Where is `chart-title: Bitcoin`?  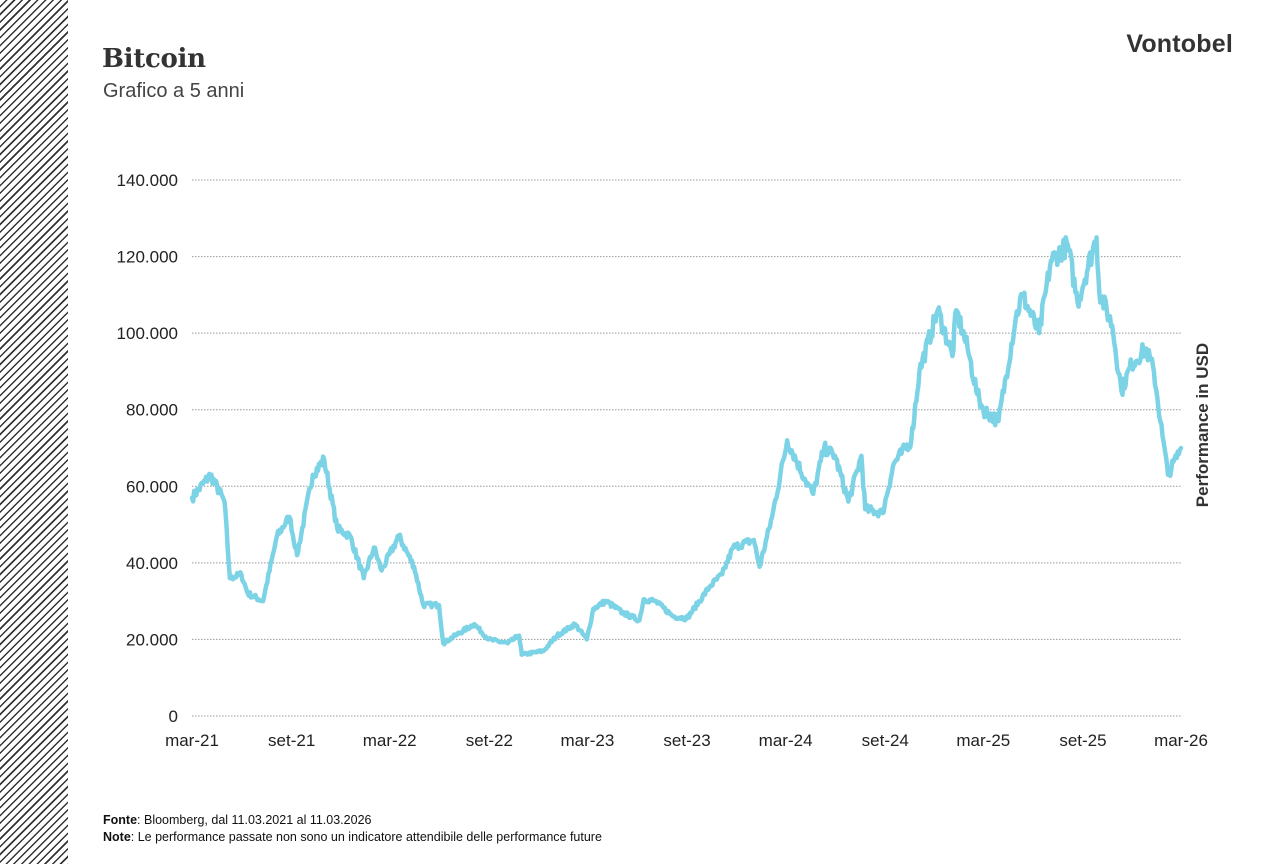
chart-title: Bitcoin is located at coordinates (154, 59).